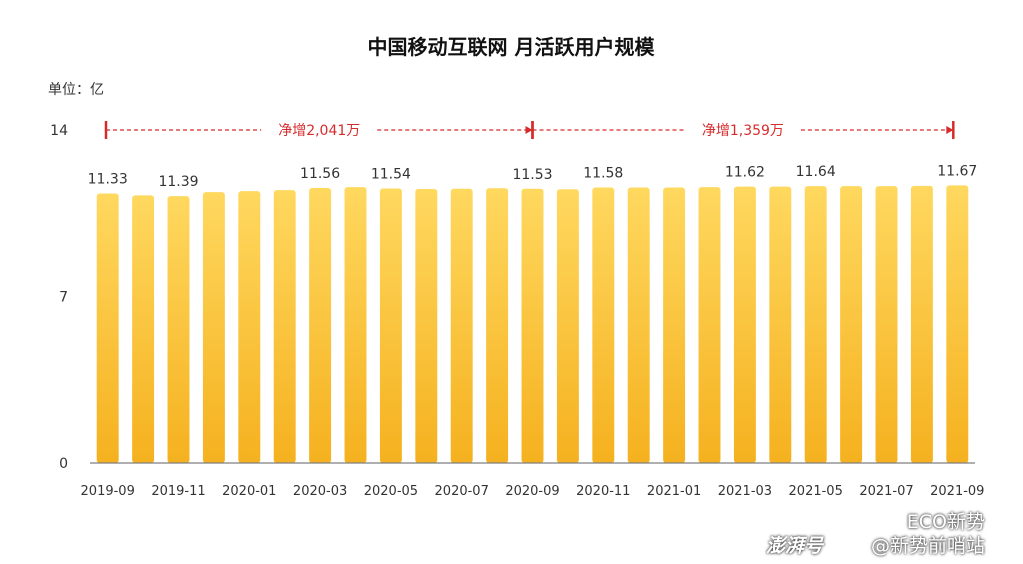 The image size is (1023, 564). Describe the element at coordinates (512, 47) in the screenshot. I see `chart-title: 中国移动互联网 月活跃用户规模` at that location.